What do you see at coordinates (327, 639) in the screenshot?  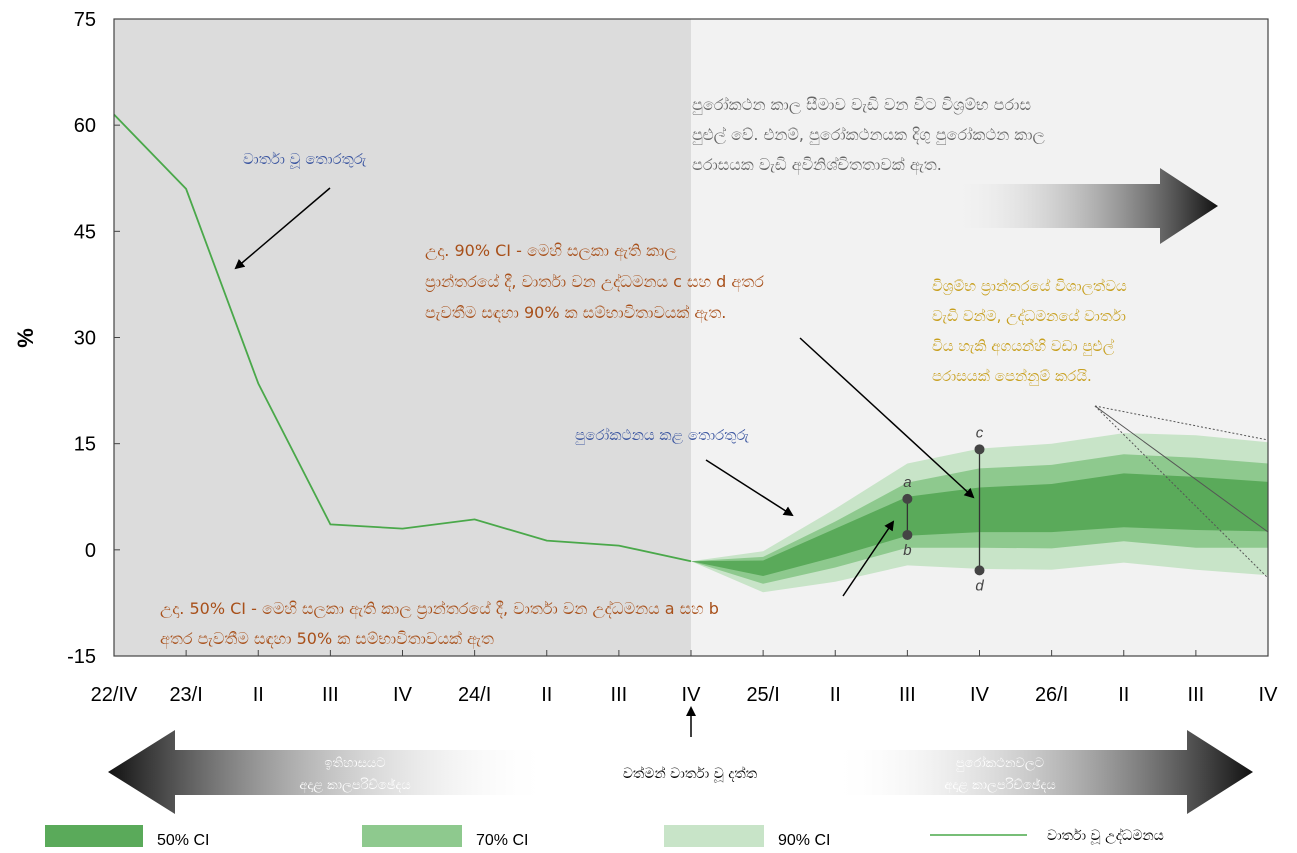 I see `ci50-example-2: අතර පැවතීම සඳහා 50% ක සම්භාවිතාවයක් ඇත` at bounding box center [327, 639].